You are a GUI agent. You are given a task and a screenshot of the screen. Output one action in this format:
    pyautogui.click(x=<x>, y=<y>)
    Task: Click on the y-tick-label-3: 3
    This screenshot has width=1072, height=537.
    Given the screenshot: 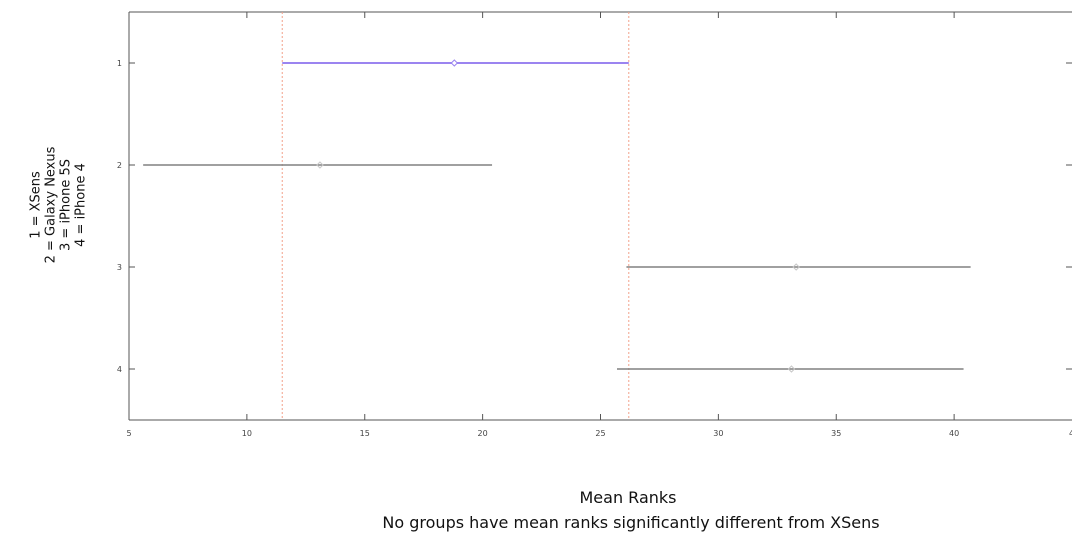 What is the action you would take?
    pyautogui.click(x=119, y=267)
    